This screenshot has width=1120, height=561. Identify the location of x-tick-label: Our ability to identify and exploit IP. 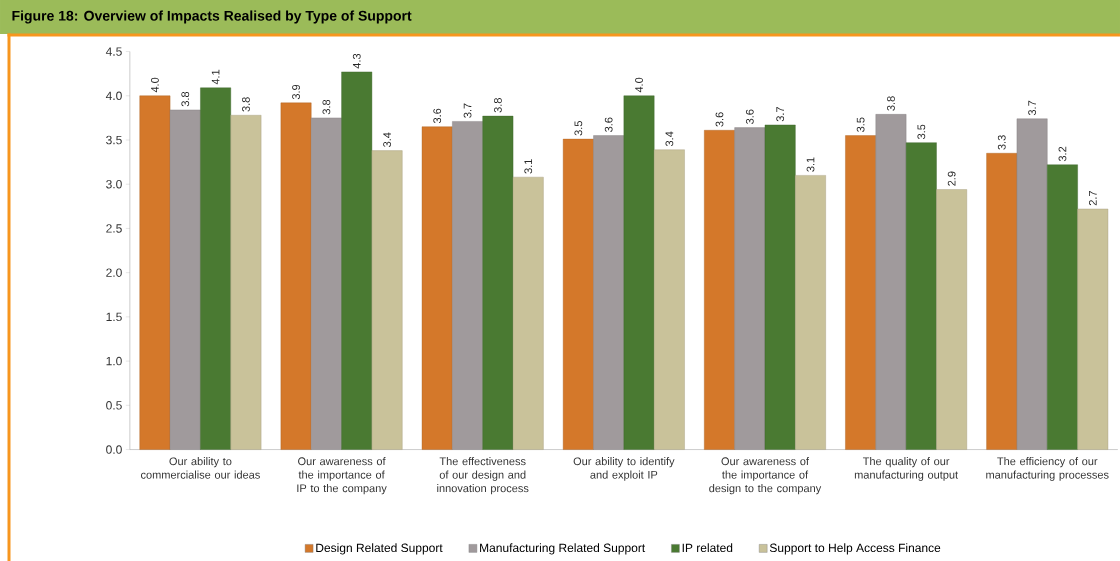
(624, 469).